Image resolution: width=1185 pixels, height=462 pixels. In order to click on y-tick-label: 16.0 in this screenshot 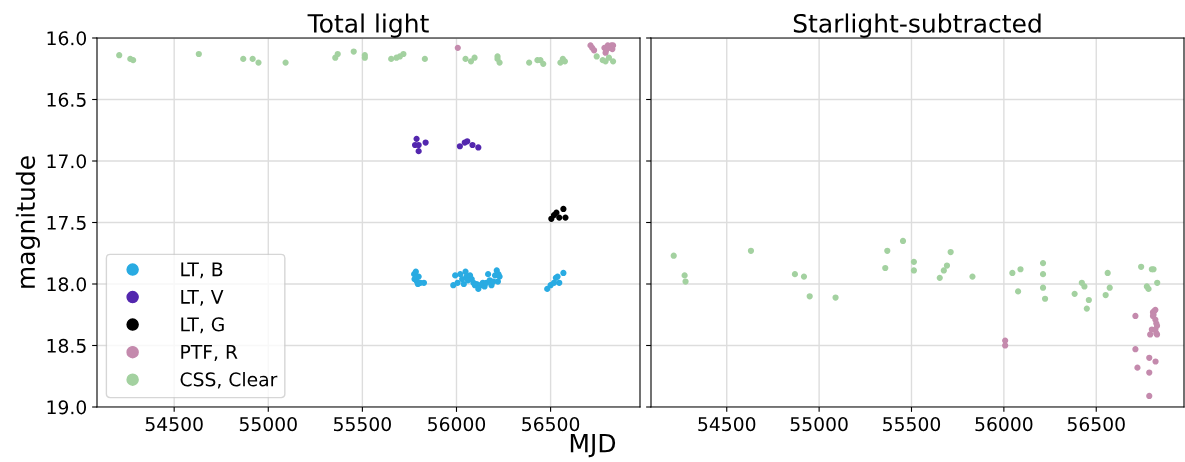, I will do `click(67, 38)`.